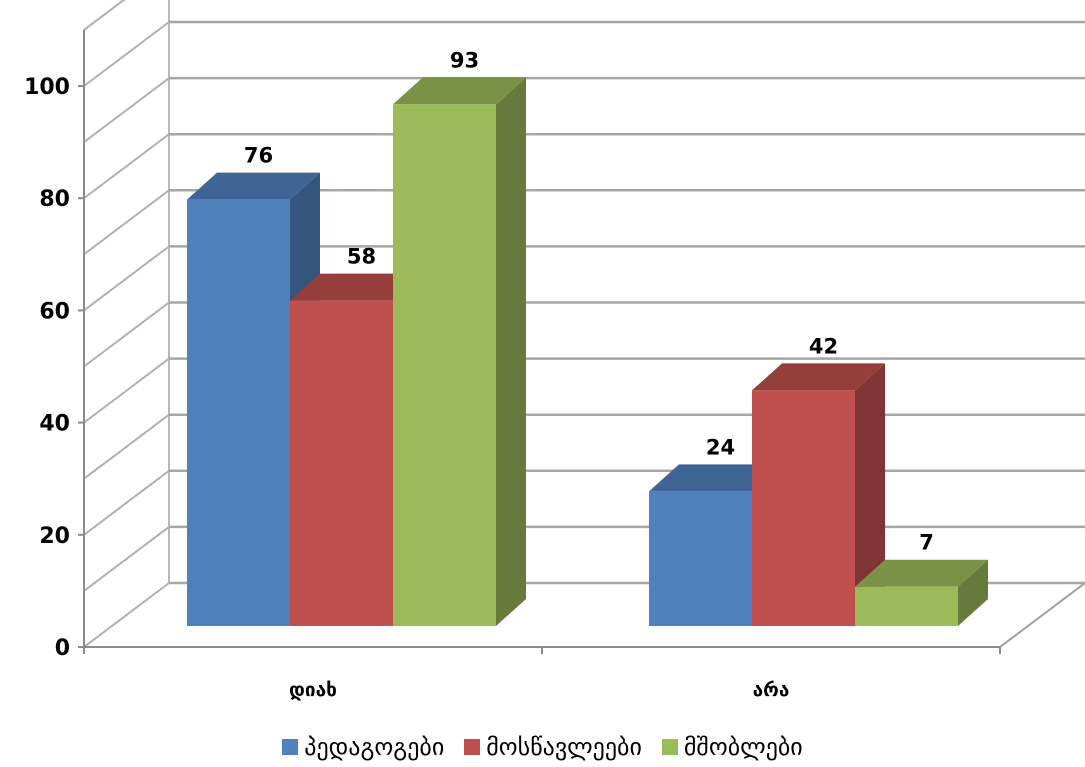 Image resolution: width=1085 pixels, height=767 pixels. What do you see at coordinates (771, 690) in the screenshot?
I see `x-tick-label: არა` at bounding box center [771, 690].